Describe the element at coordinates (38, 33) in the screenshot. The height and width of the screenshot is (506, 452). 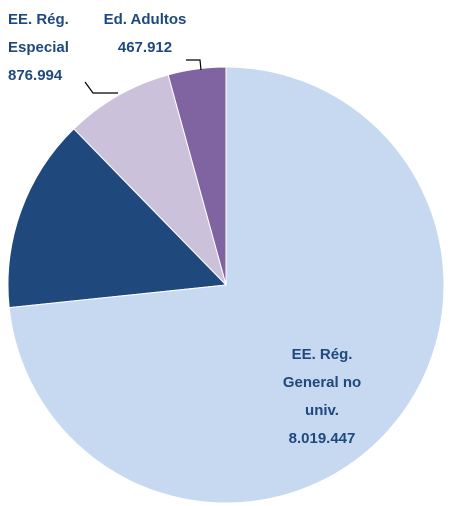
I see `category-label: EE. Rég. Especial` at that location.